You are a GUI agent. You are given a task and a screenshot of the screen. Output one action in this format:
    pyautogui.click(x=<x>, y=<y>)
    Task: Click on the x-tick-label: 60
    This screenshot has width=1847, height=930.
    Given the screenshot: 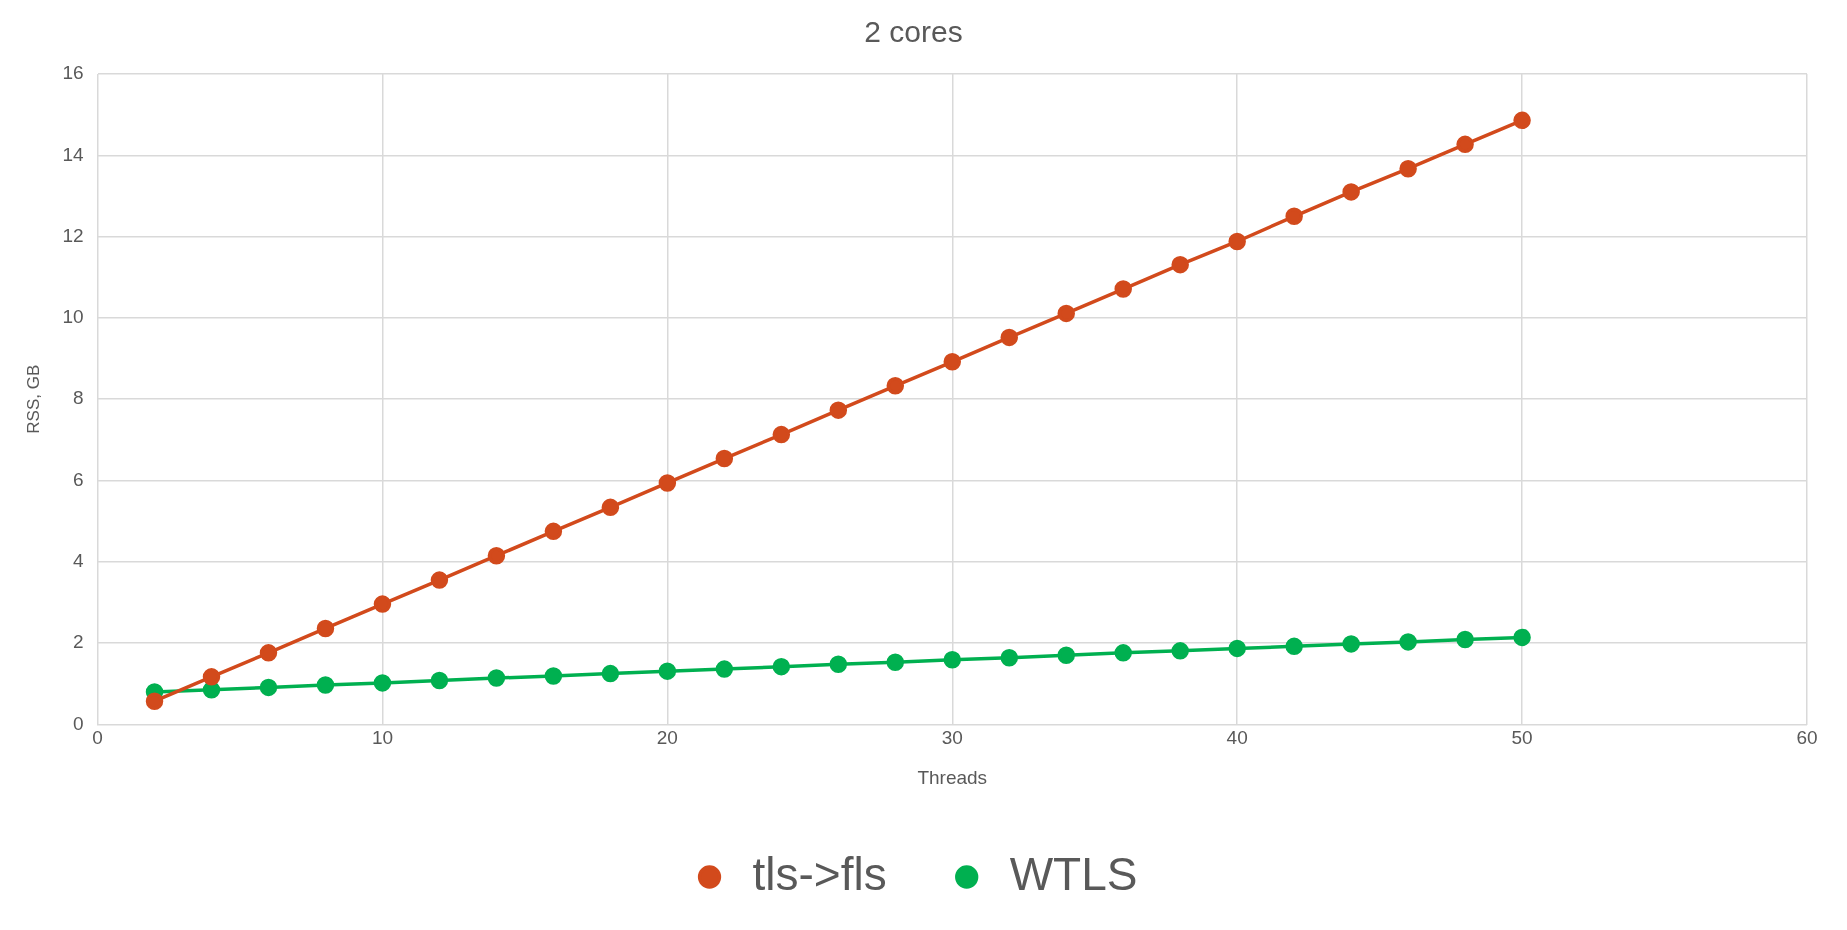 What is the action you would take?
    pyautogui.click(x=1807, y=738)
    